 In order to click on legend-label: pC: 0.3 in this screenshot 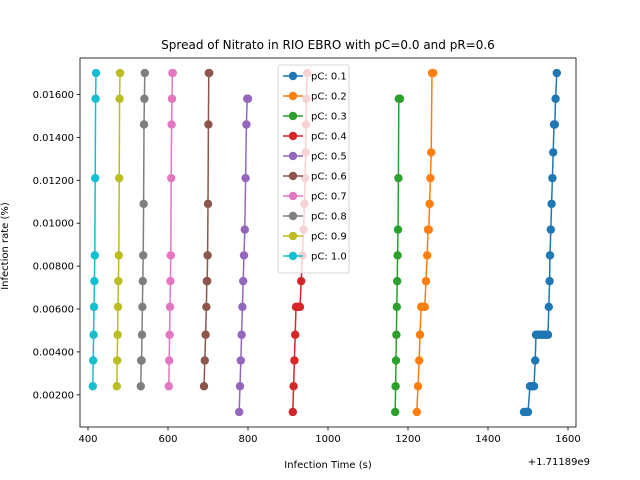, I will do `click(329, 117)`.